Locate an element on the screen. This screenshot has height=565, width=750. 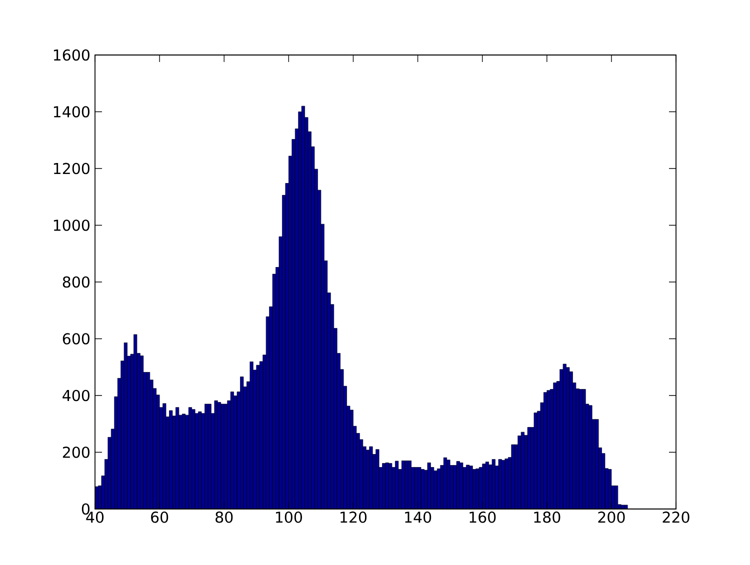
x-tick-label: 100 is located at coordinates (289, 517).